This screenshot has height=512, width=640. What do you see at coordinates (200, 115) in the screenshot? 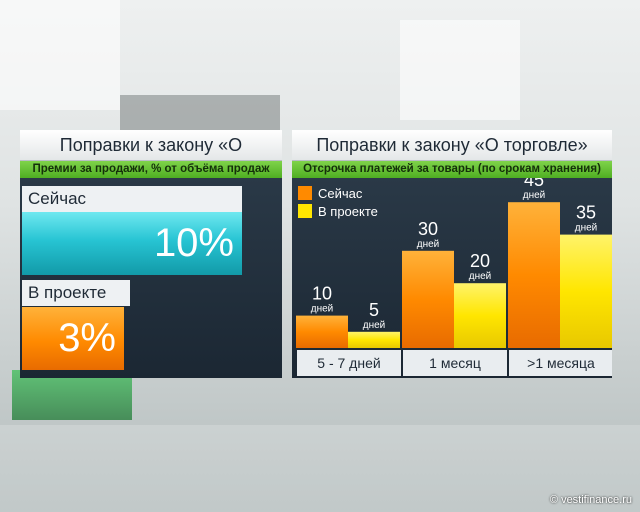
I see `background-screen` at bounding box center [200, 115].